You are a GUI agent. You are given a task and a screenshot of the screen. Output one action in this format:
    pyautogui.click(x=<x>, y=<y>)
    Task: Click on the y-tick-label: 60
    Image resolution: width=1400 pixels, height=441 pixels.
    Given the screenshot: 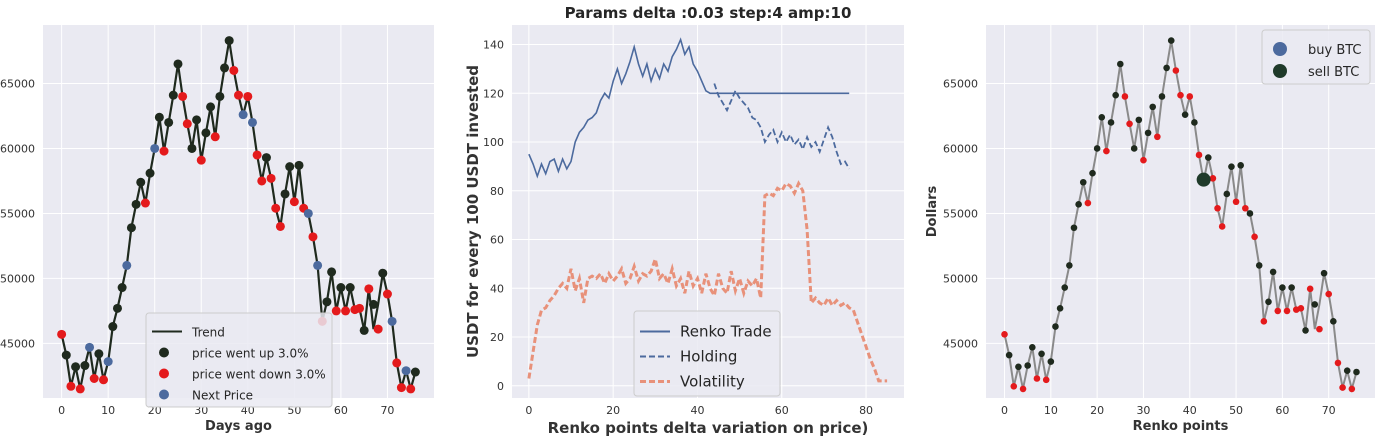 What is the action you would take?
    pyautogui.click(x=497, y=240)
    